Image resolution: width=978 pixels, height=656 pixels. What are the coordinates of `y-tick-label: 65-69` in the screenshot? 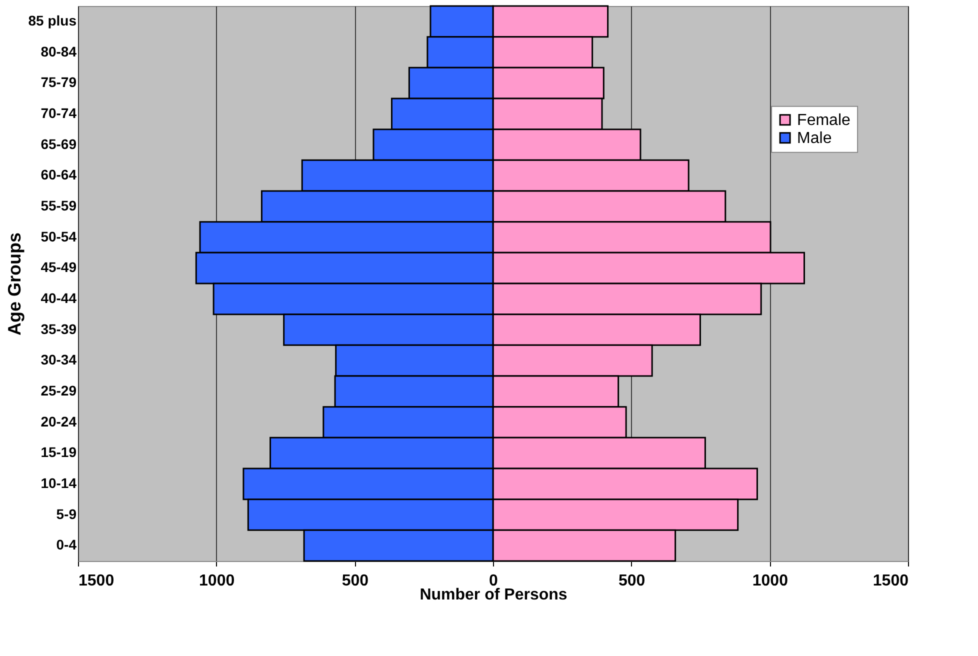 It's located at (58, 144).